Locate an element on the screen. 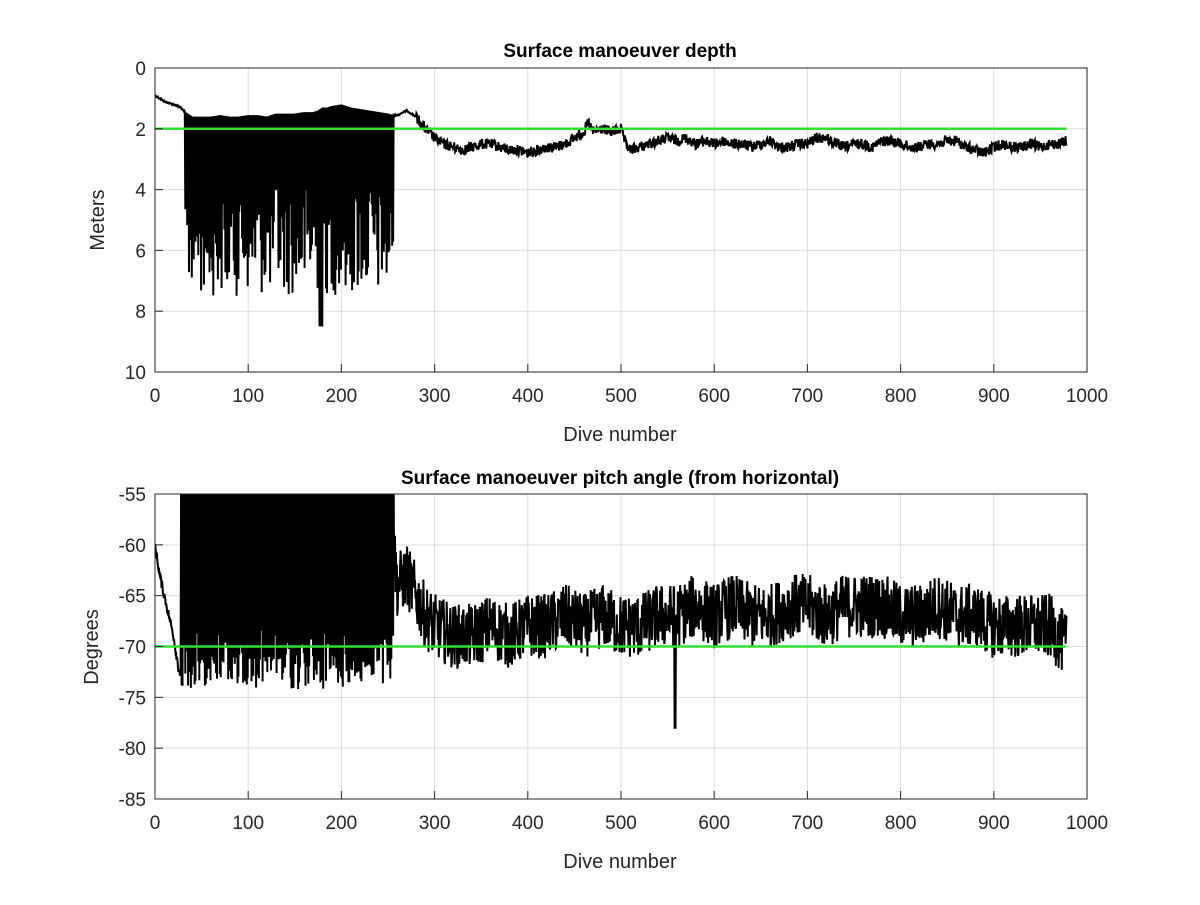 Image resolution: width=1200 pixels, height=905 pixels. y-tick-label: 10 is located at coordinates (135, 373).